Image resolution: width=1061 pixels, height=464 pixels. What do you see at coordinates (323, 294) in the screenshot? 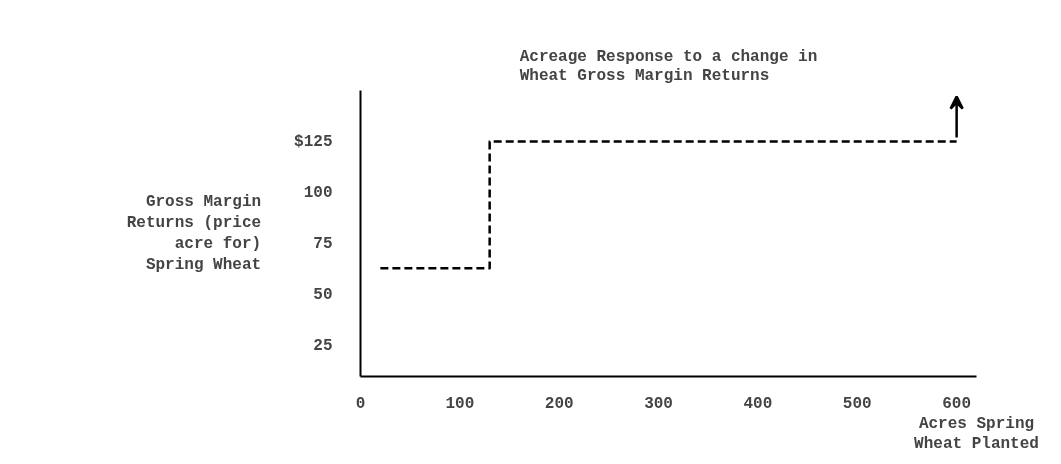
I see `y-tick-label: 50` at bounding box center [323, 294].